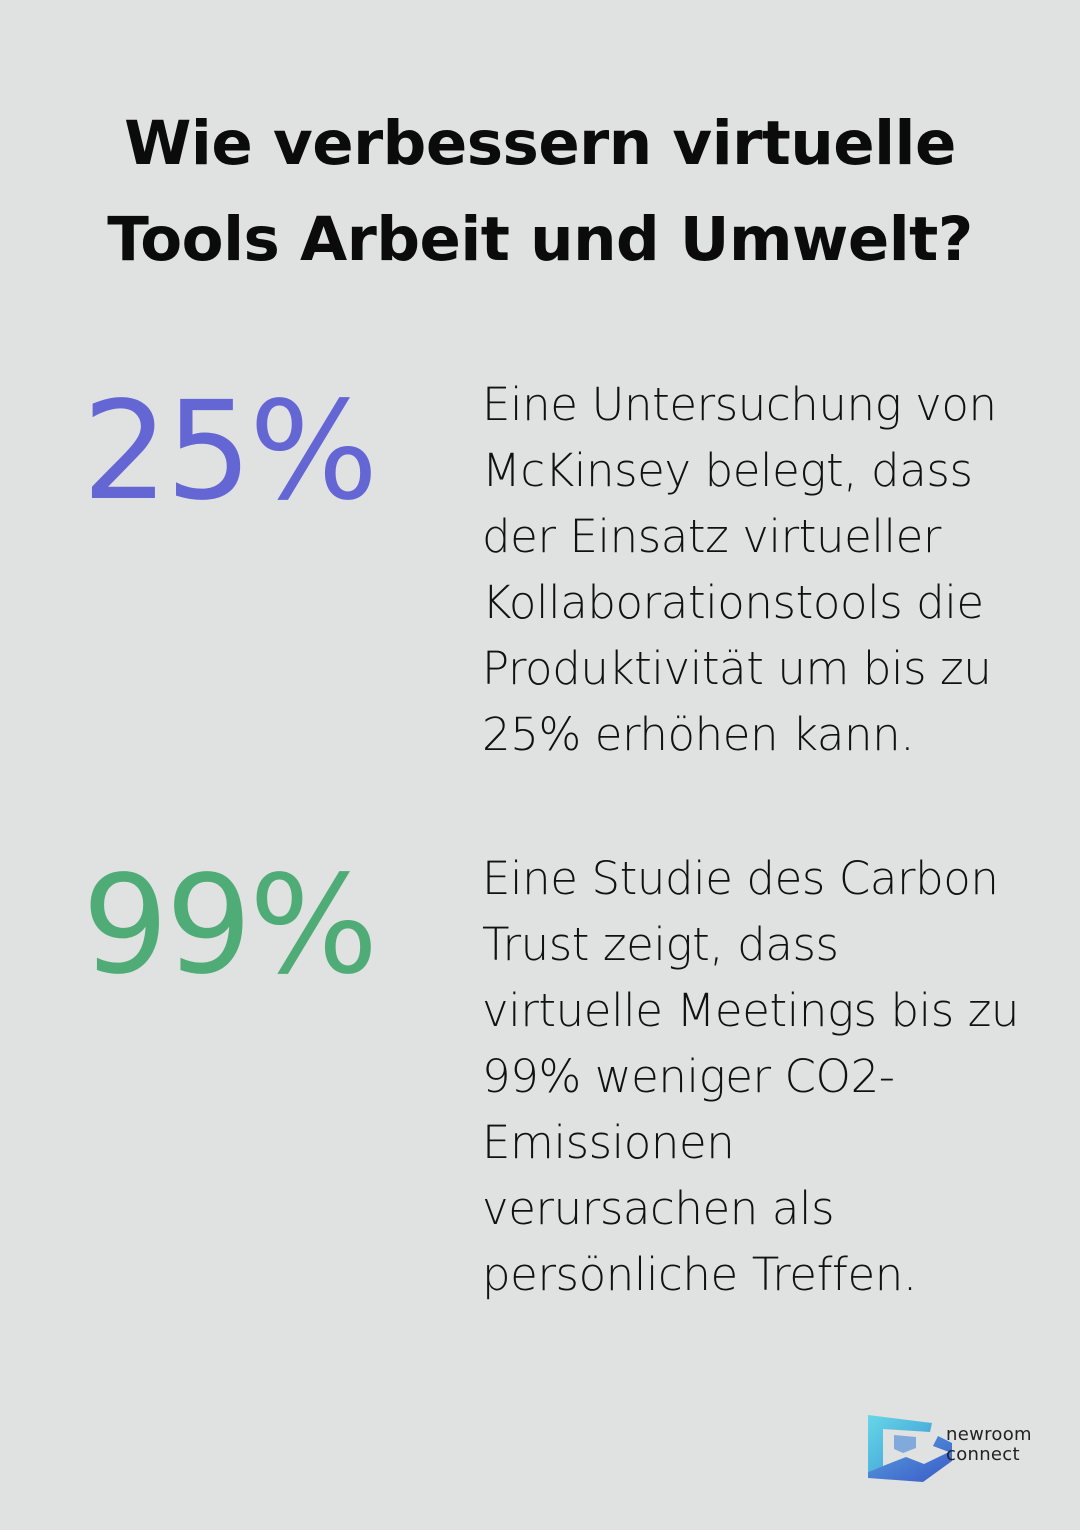  I want to click on stat-value-productivity: 25%, so click(230, 452).